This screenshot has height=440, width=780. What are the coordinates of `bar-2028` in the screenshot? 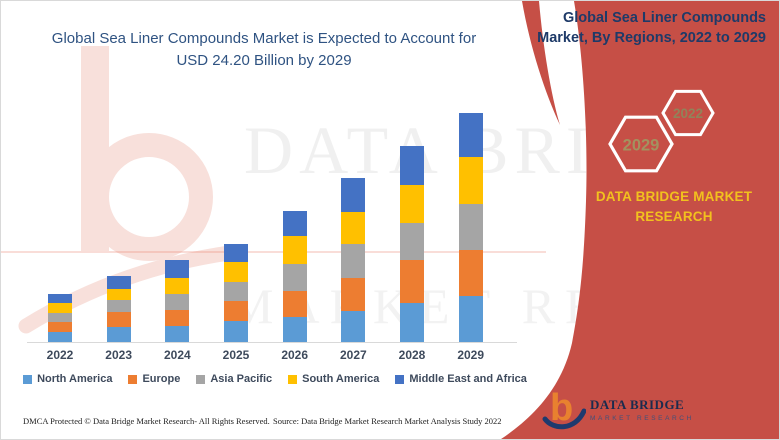 It's located at (412, 243).